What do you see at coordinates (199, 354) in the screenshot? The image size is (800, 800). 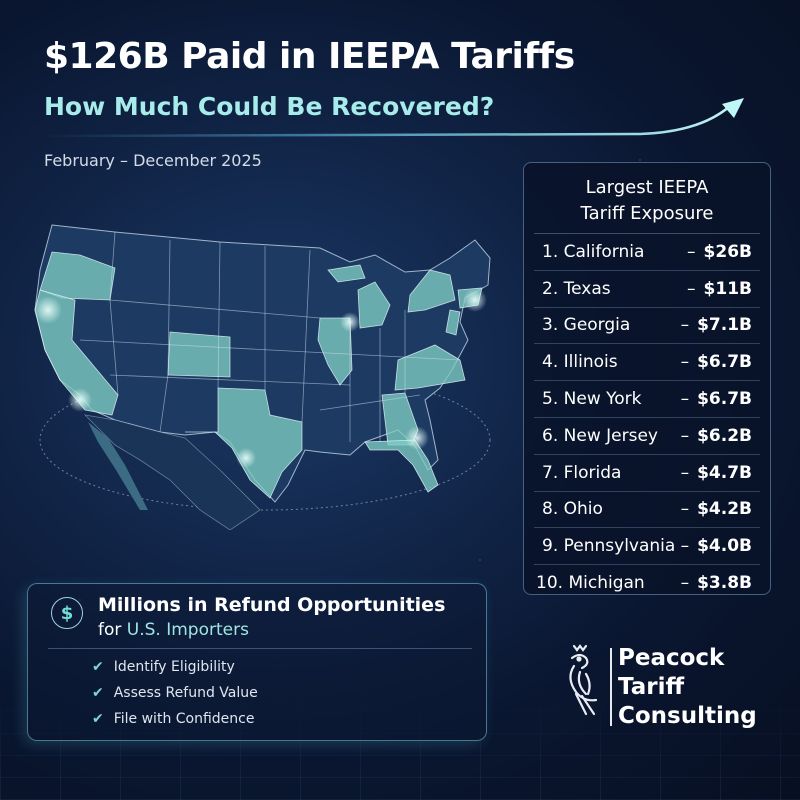 I see `state-colorado` at bounding box center [199, 354].